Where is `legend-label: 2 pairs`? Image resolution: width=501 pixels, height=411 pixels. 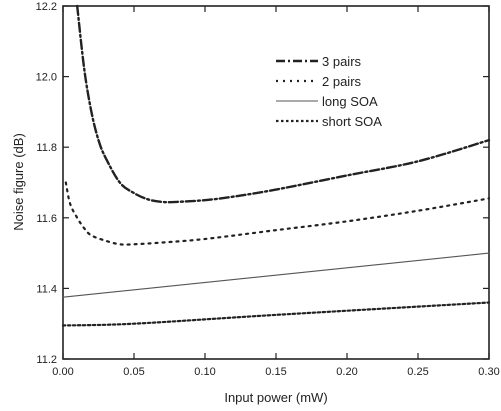 legend-label: 2 pairs is located at coordinates (342, 81).